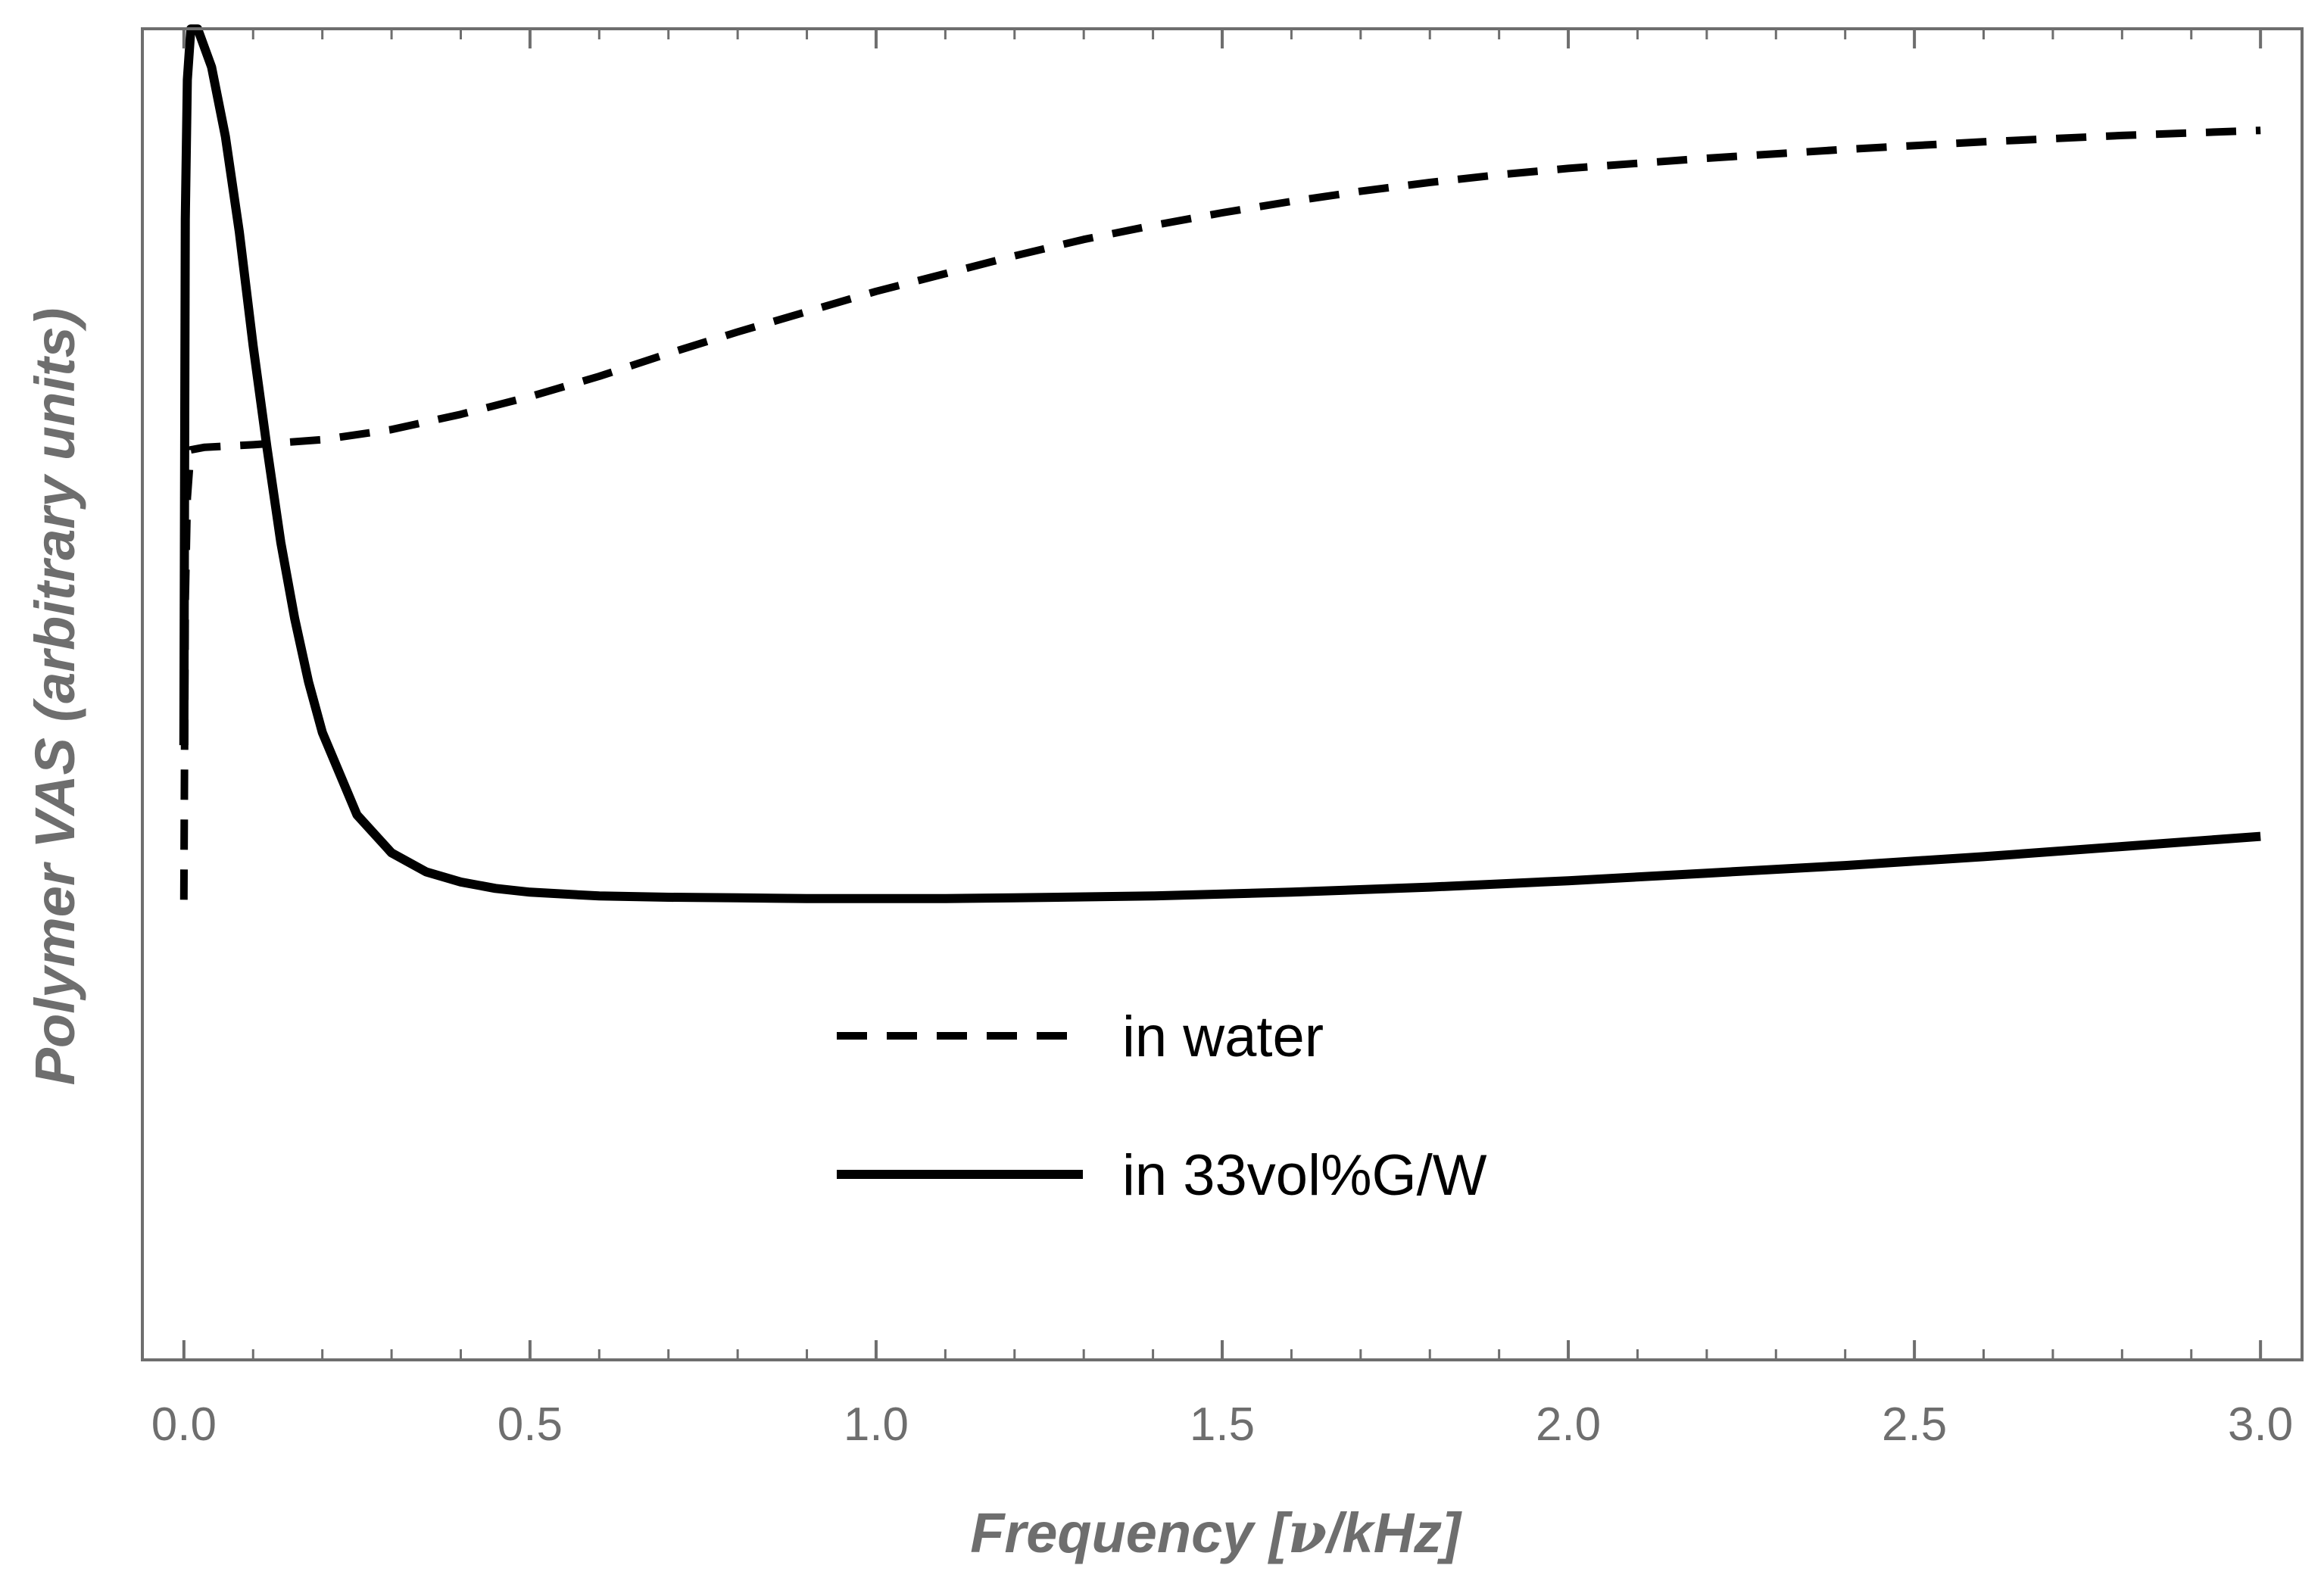 The image size is (2324, 1584). Describe the element at coordinates (1131, 1533) in the screenshot. I see `x-axis-label-prefix: Frequency [` at that location.